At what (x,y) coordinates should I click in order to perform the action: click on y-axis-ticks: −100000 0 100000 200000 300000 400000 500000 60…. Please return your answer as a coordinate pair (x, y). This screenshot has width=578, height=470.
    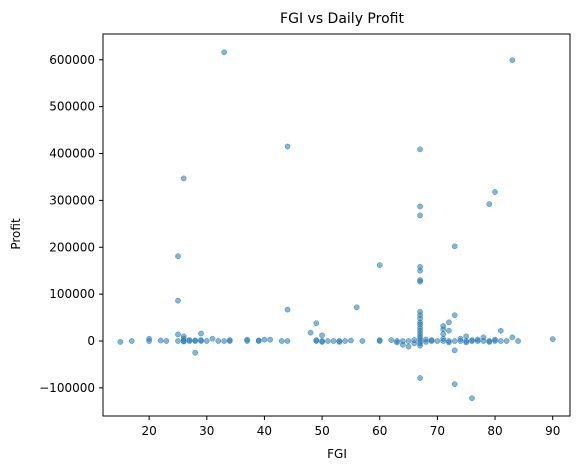
    Looking at the image, I should click on (71, 224).